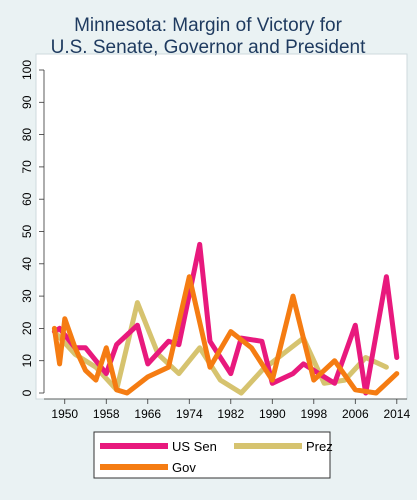 The width and height of the screenshot is (417, 500). Describe the element at coordinates (208, 25) in the screenshot. I see `chart-title-line-1: Minnesota: Margin of Victory for` at that location.